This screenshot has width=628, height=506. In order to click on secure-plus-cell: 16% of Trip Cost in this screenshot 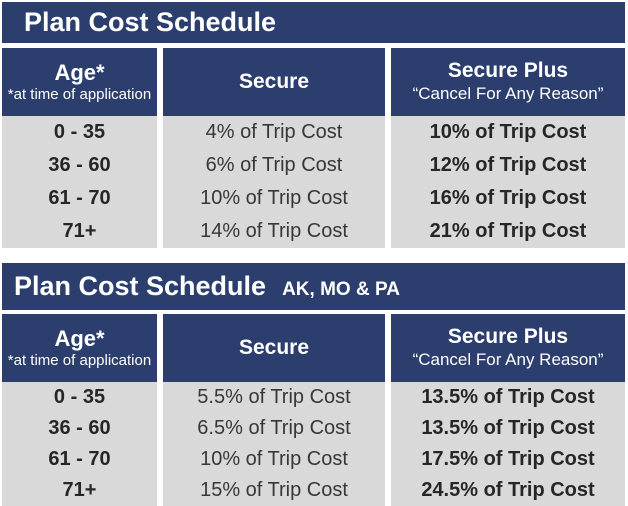, I will do `click(508, 198)`.